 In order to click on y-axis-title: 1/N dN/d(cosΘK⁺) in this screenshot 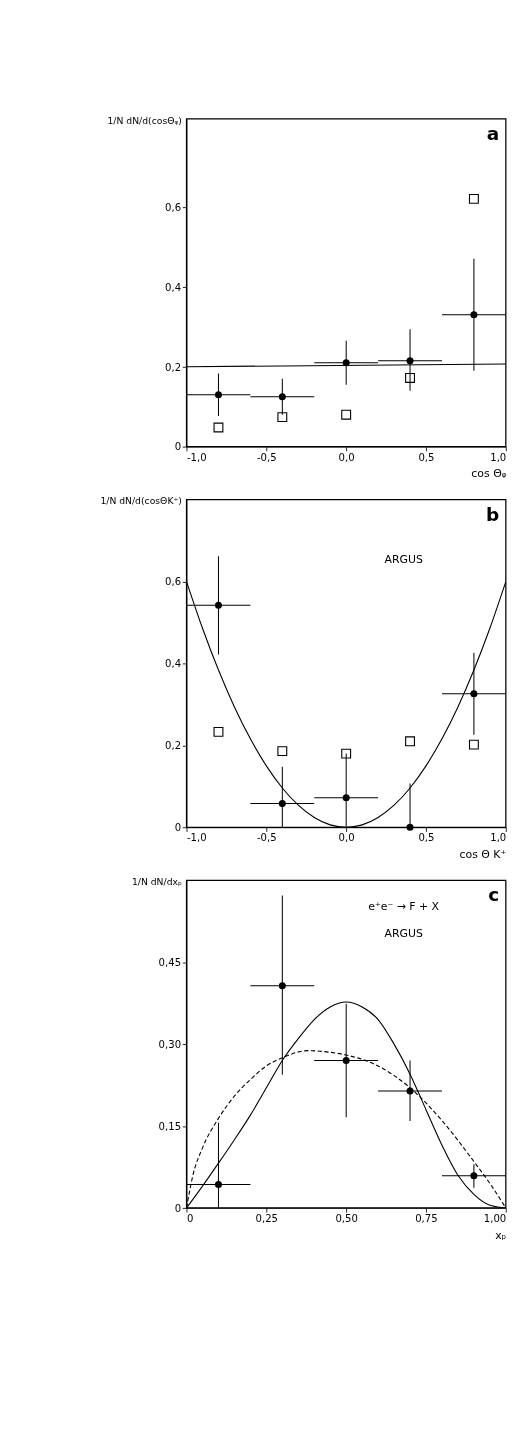, I will do `click(141, 501)`.